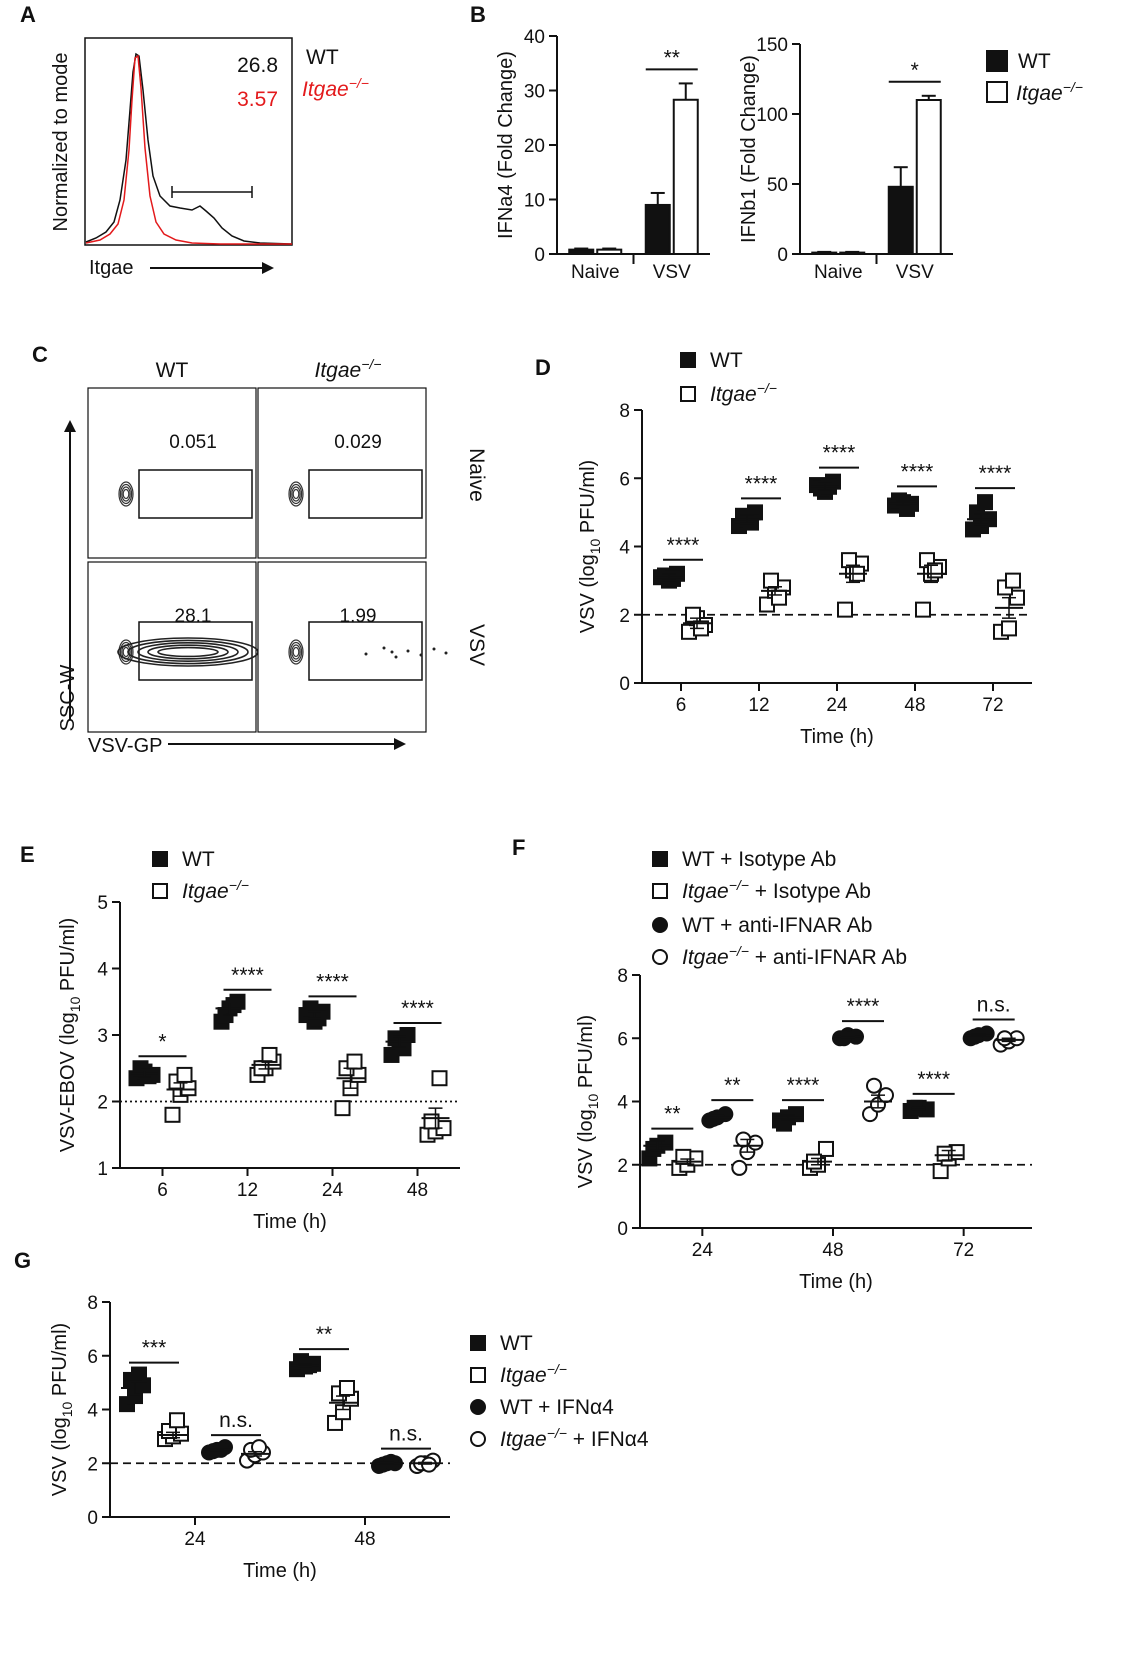  I want to click on panel-f-legend-1-marker, so click(660, 891).